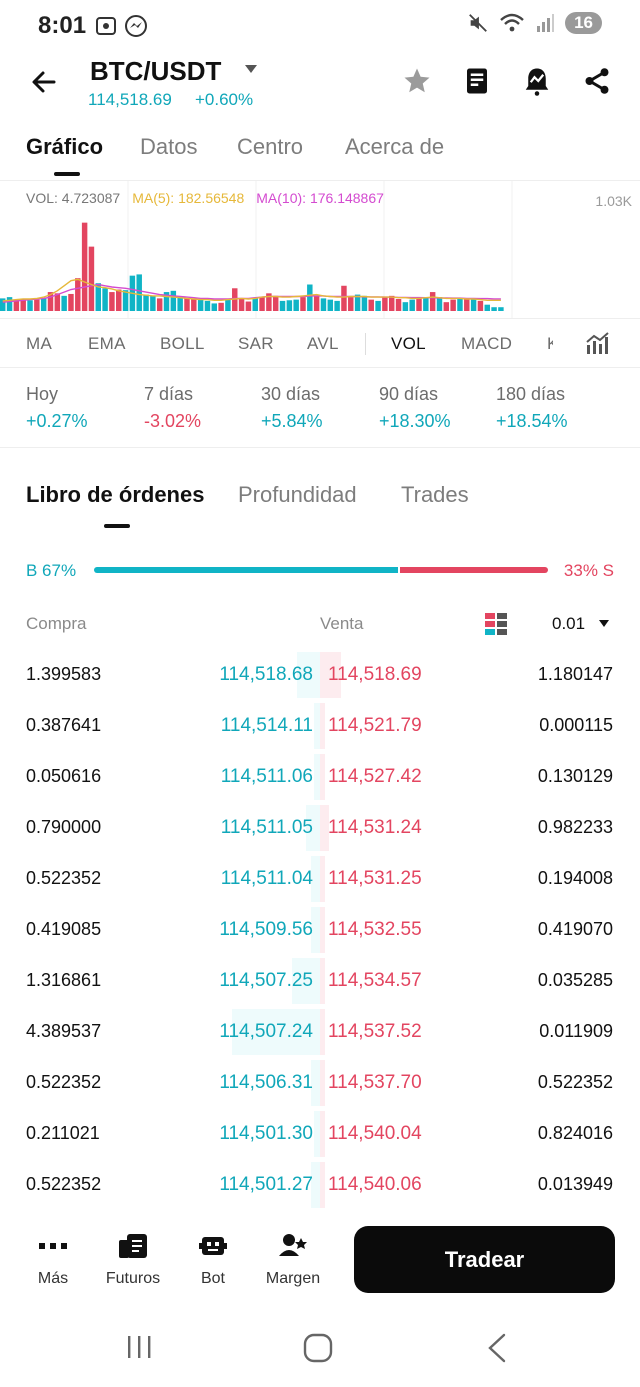 The image size is (640, 1387). I want to click on buy-quantity: 4.389537, so click(64, 1031).